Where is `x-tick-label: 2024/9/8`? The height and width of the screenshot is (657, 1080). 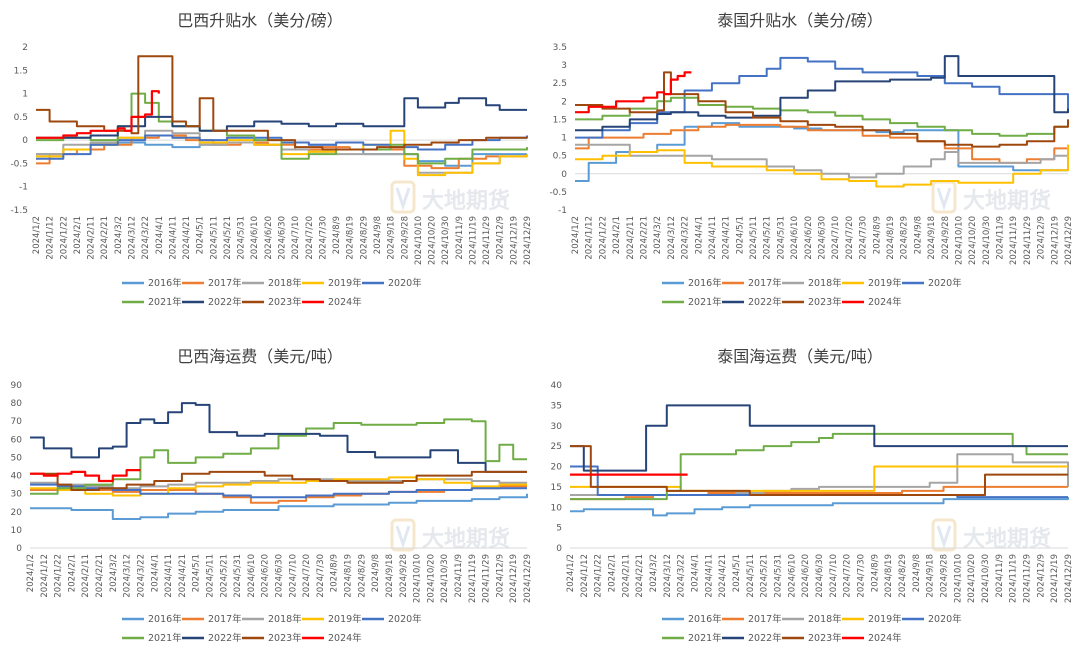 x-tick-label: 2024/9/8 is located at coordinates (376, 573).